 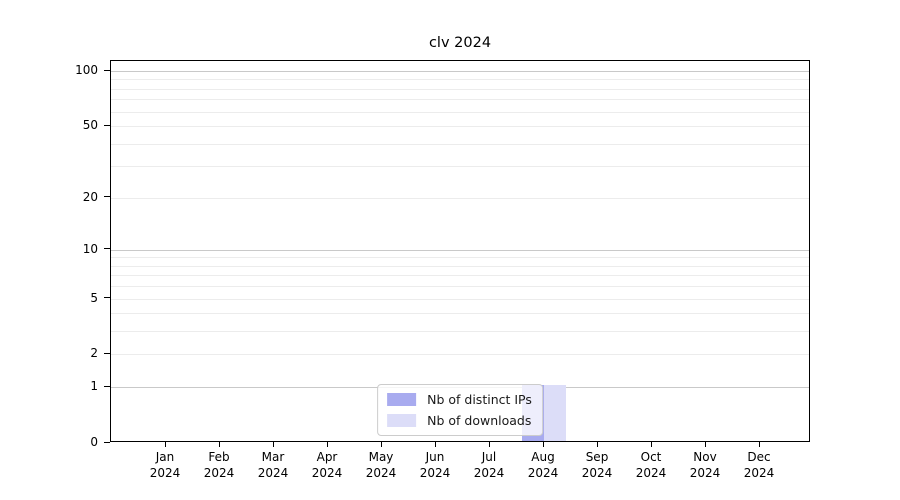 What do you see at coordinates (327, 457) in the screenshot?
I see `x-tick-month: Apr` at bounding box center [327, 457].